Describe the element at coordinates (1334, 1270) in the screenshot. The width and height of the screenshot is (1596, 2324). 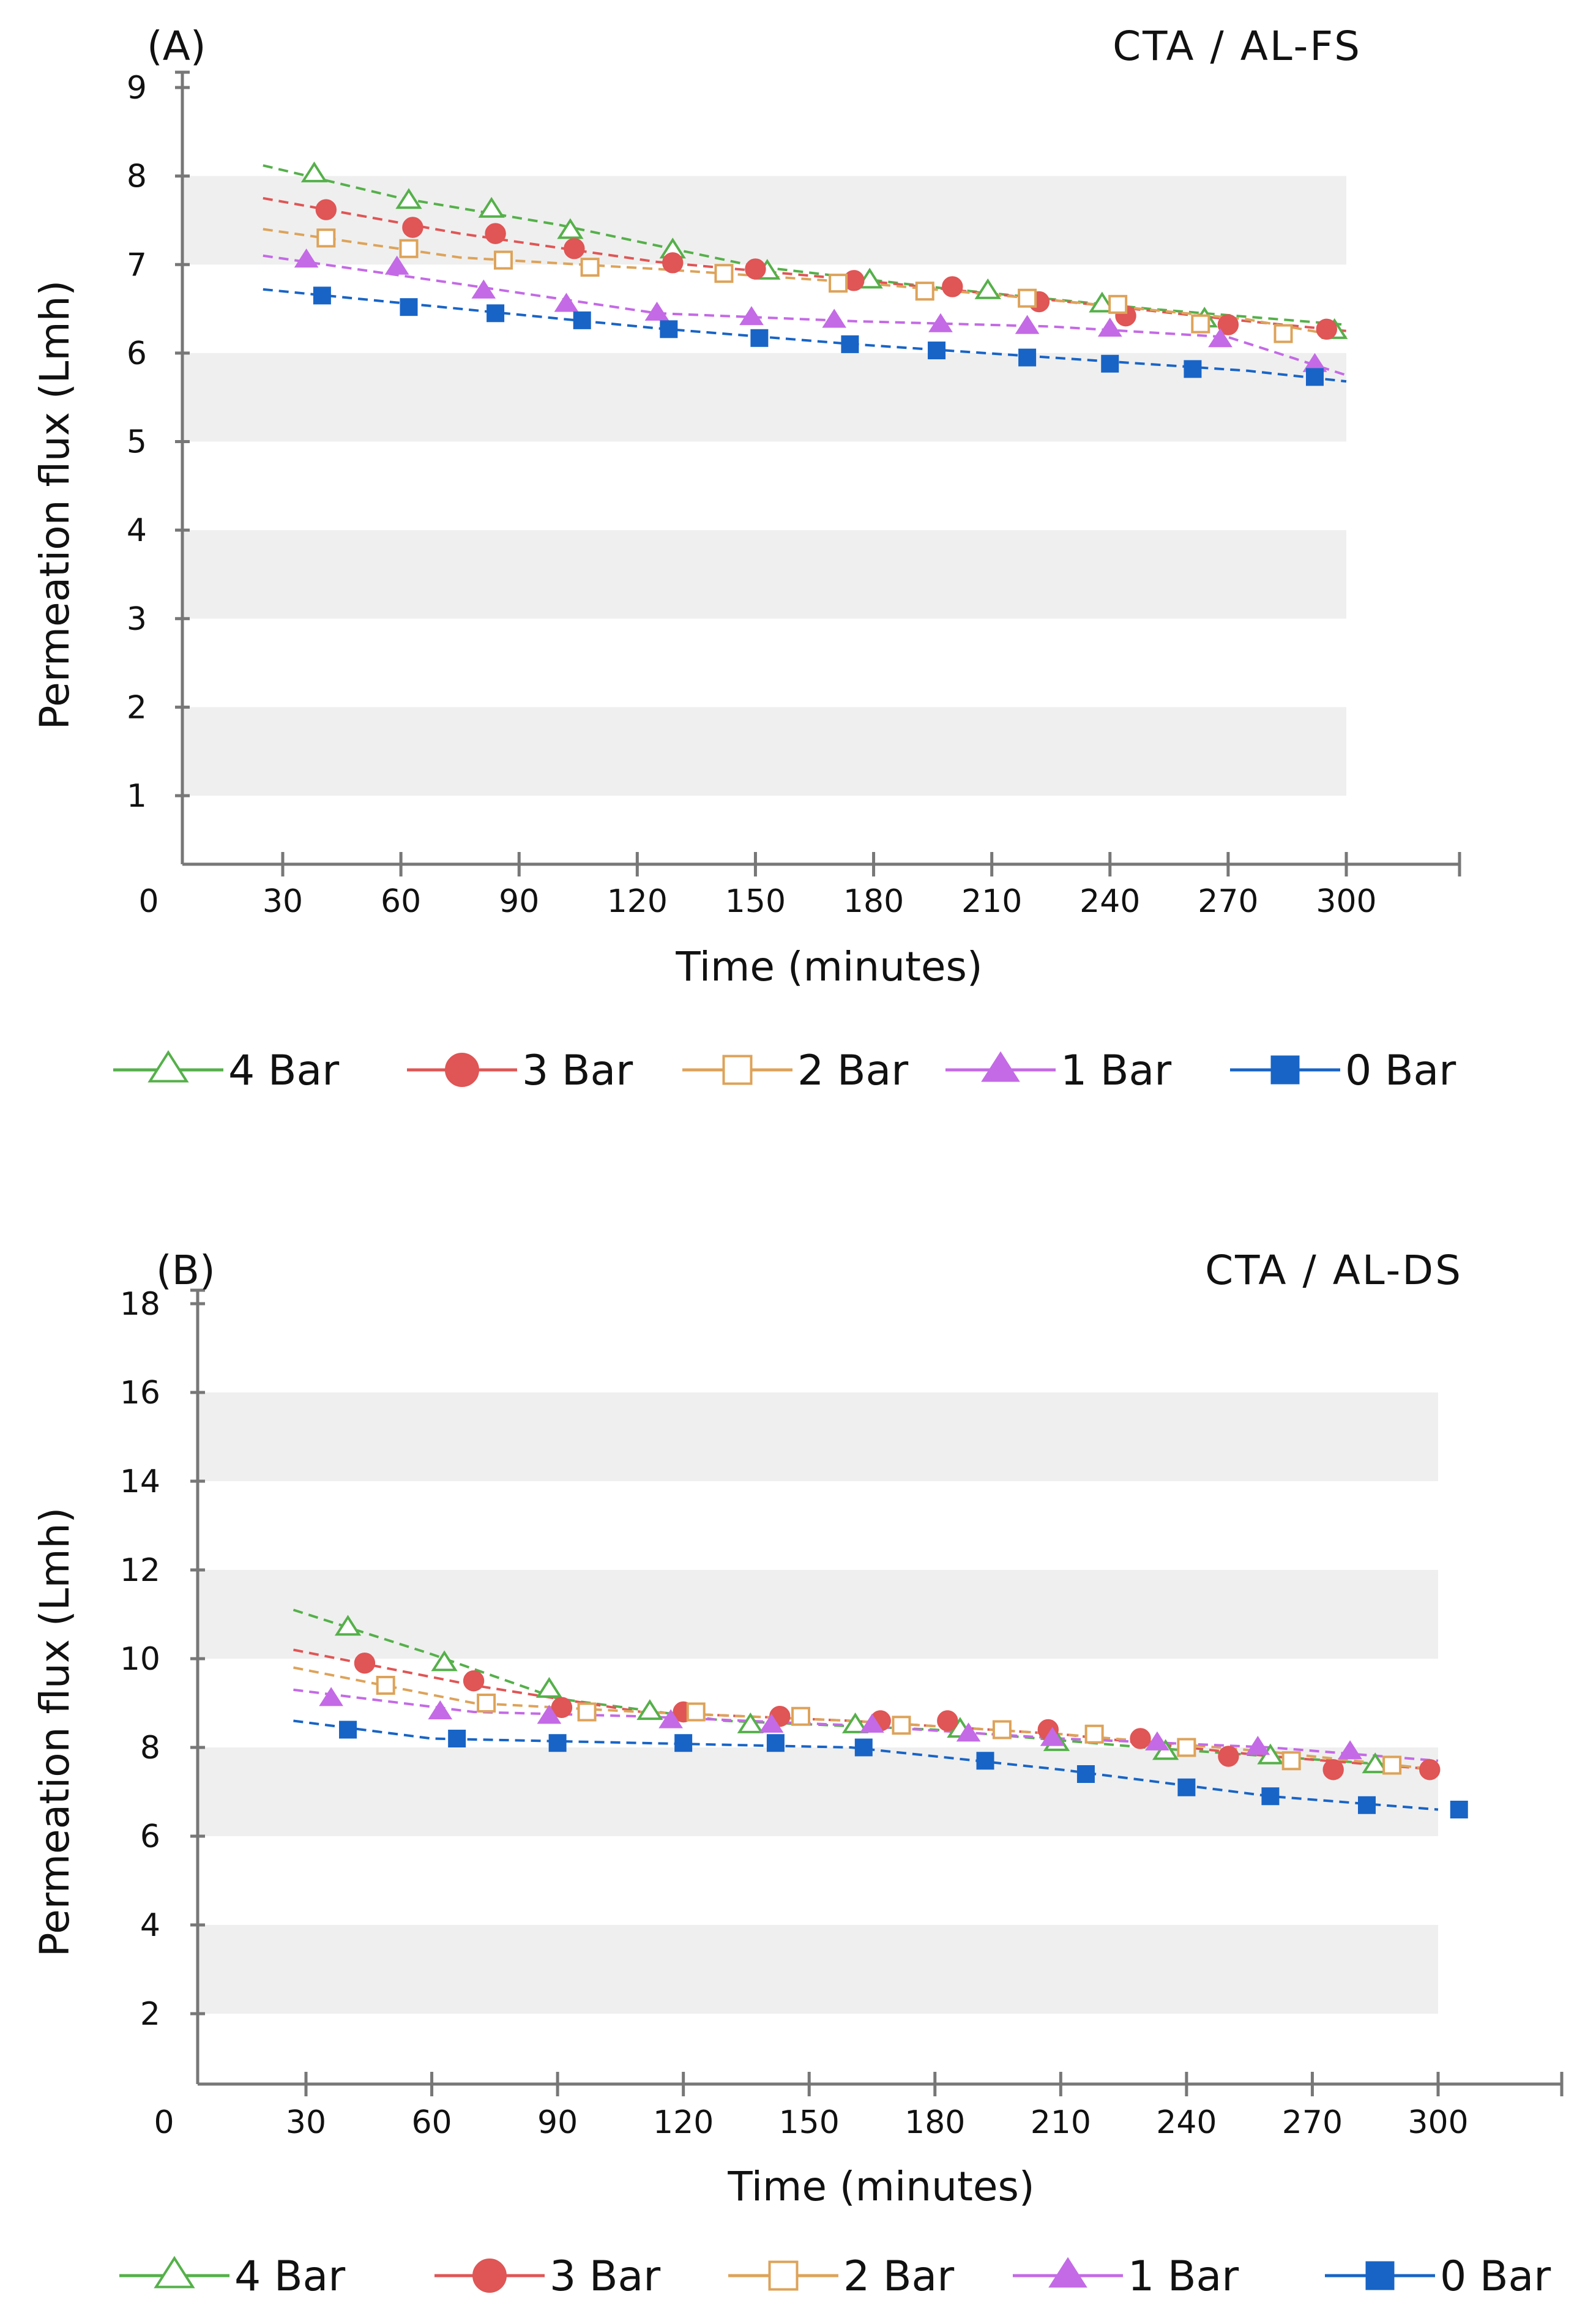
I see `panel-b-title: CTA / AL-DS` at that location.